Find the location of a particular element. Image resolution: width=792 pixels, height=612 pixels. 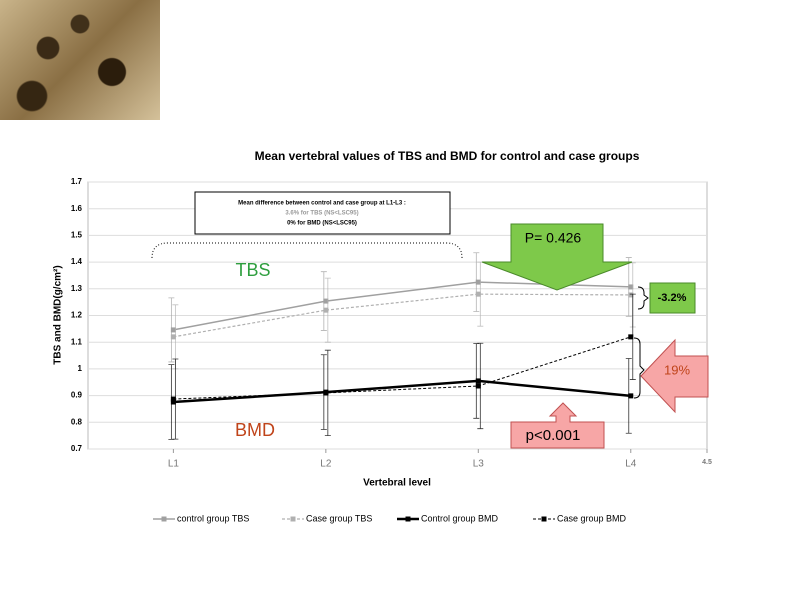

x-tick-label: L4 is located at coordinates (631, 464).